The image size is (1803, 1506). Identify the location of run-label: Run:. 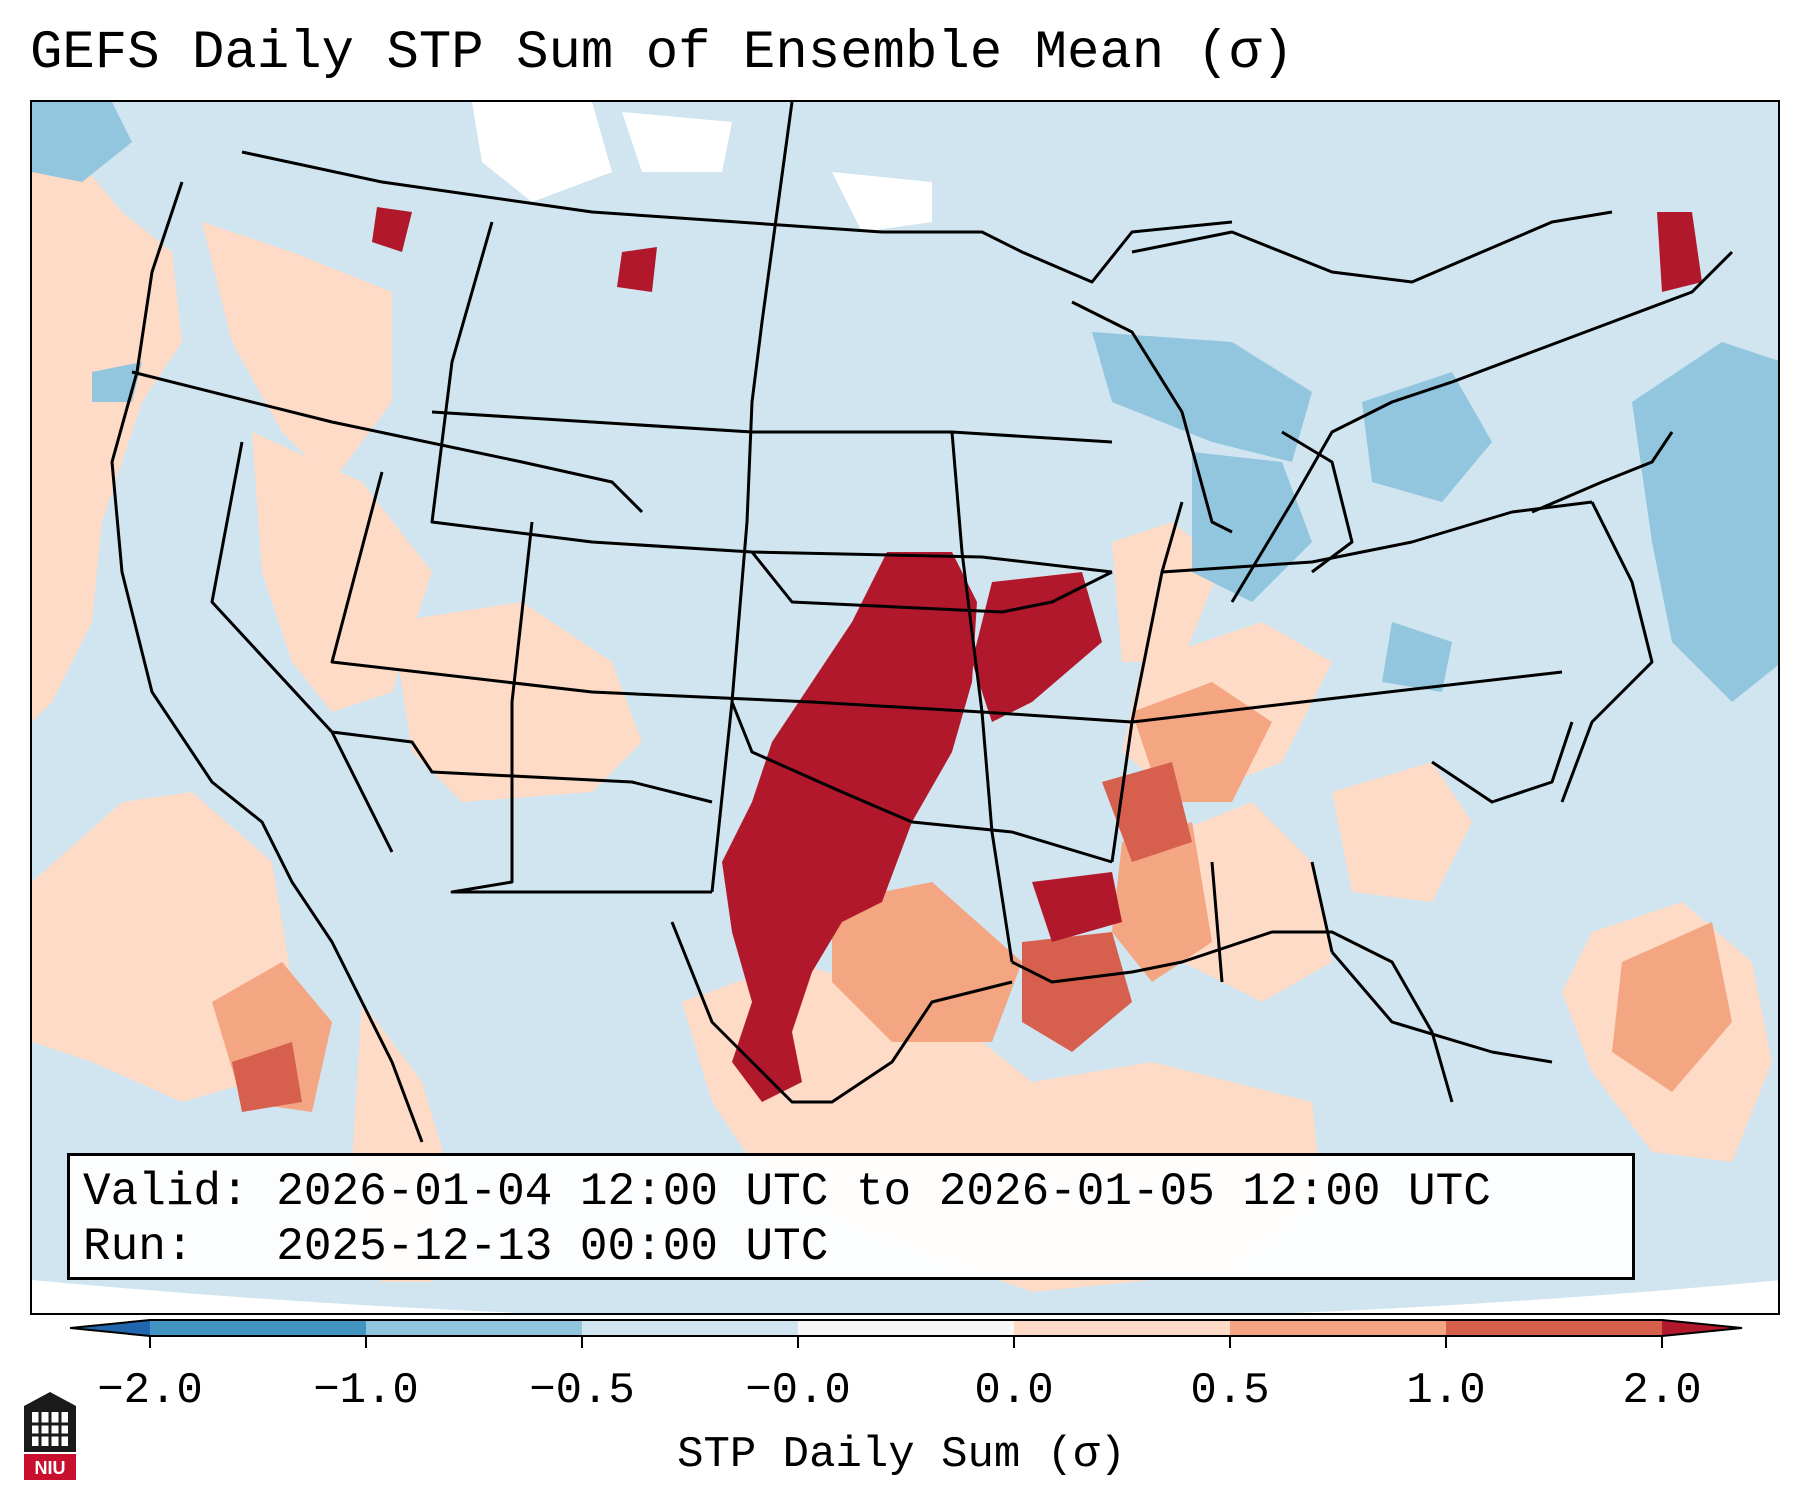
(138, 1247).